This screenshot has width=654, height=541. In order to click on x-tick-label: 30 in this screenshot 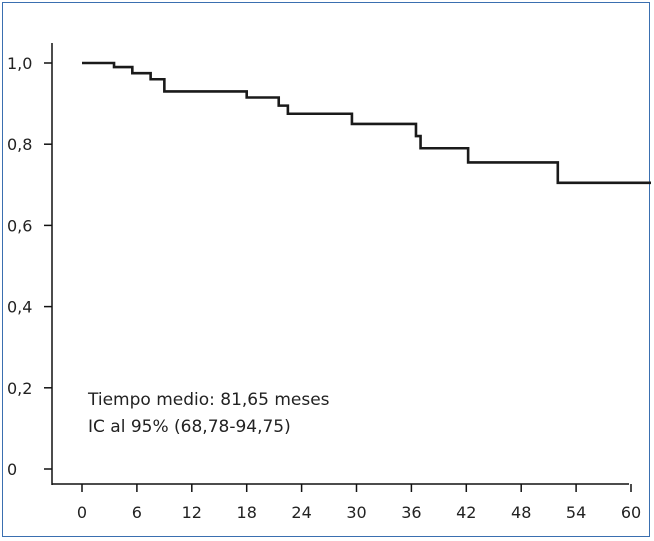, I will do `click(356, 512)`.